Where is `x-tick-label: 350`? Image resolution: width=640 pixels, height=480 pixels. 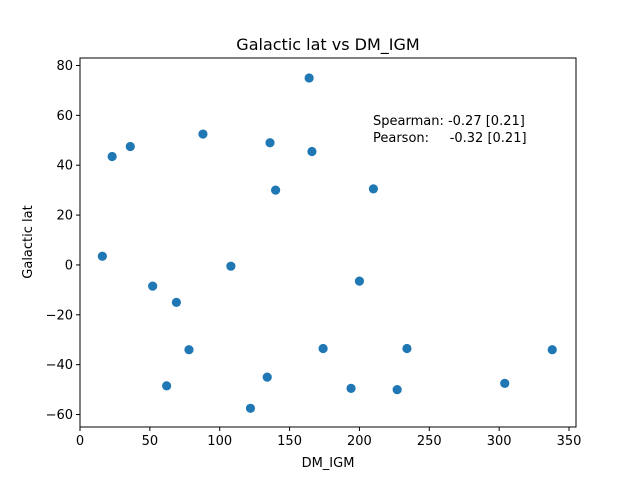 x-tick-label: 350 is located at coordinates (569, 441).